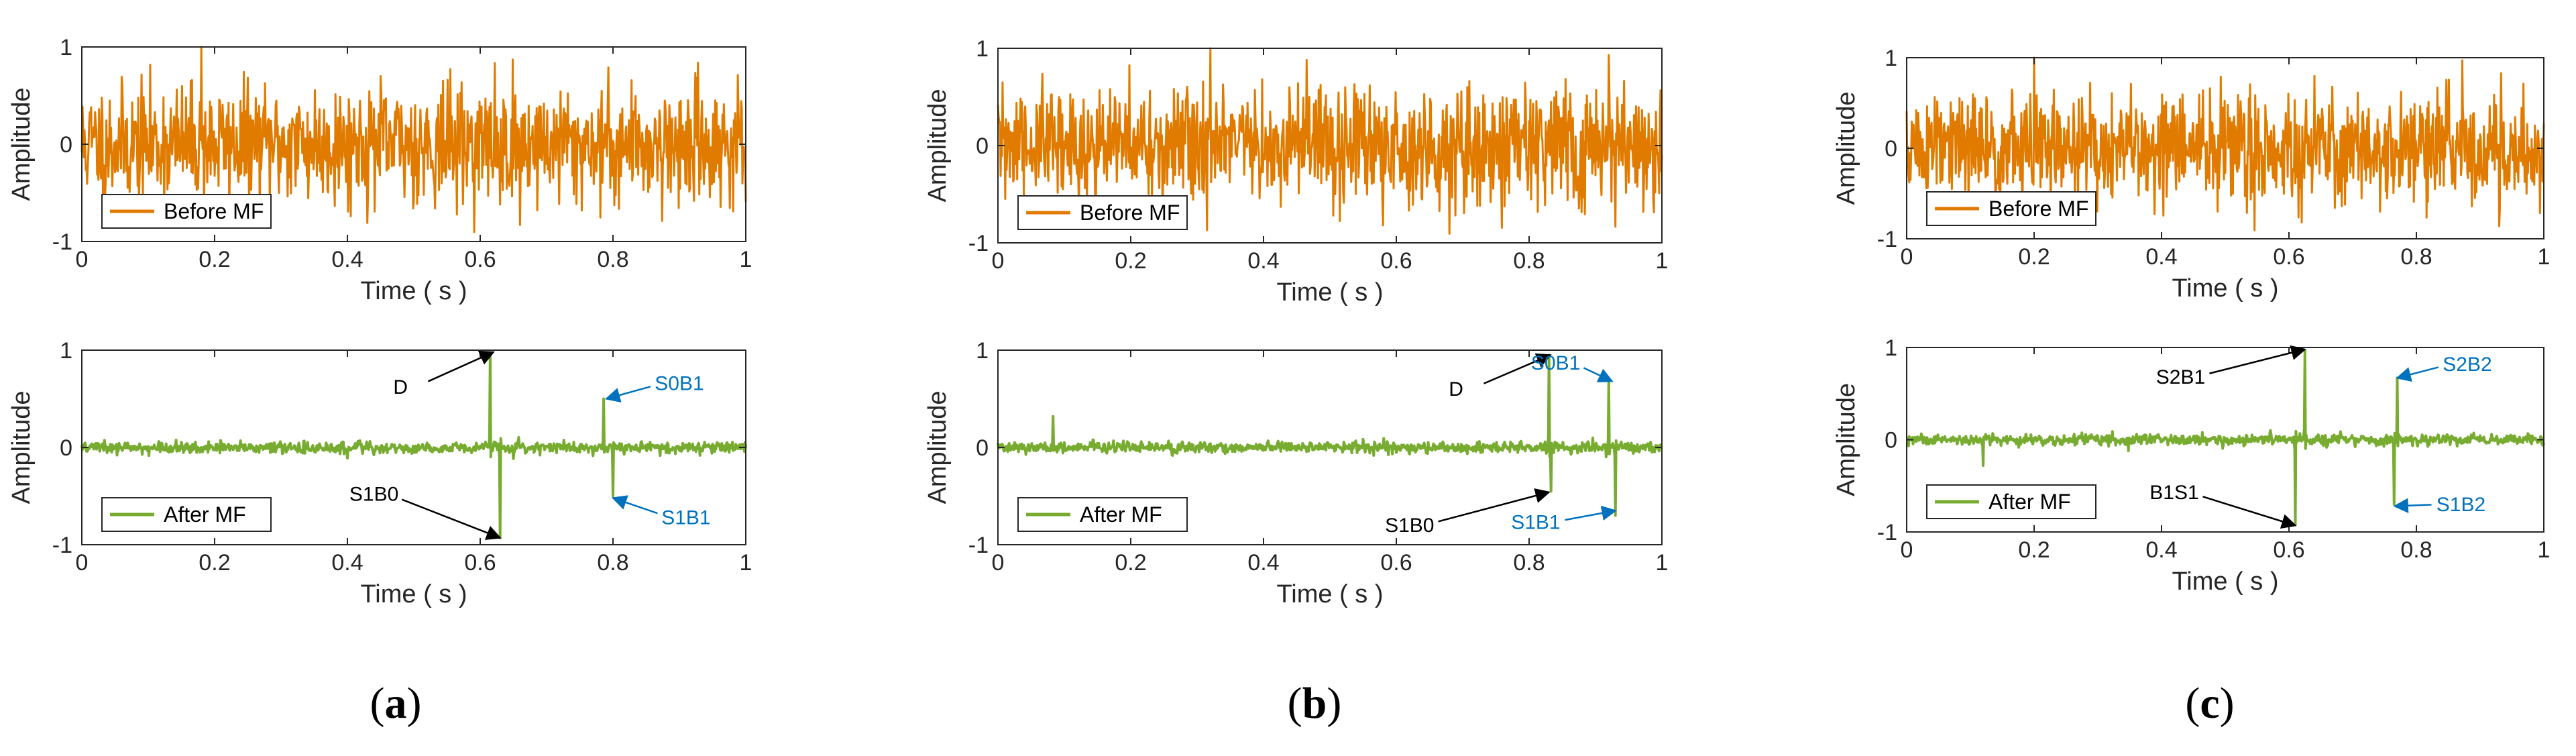 The image size is (2576, 756). What do you see at coordinates (373, 495) in the screenshot?
I see `panel-a-bottom-annotation-label: S1B0` at bounding box center [373, 495].